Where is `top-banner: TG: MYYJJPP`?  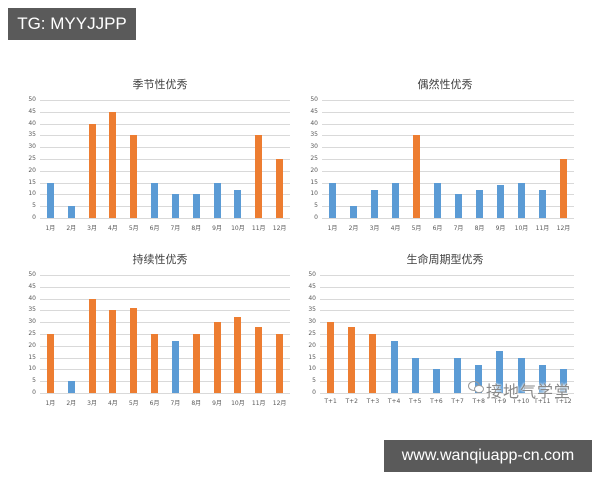
top-banner: TG: MYYJJPP is located at coordinates (72, 24).